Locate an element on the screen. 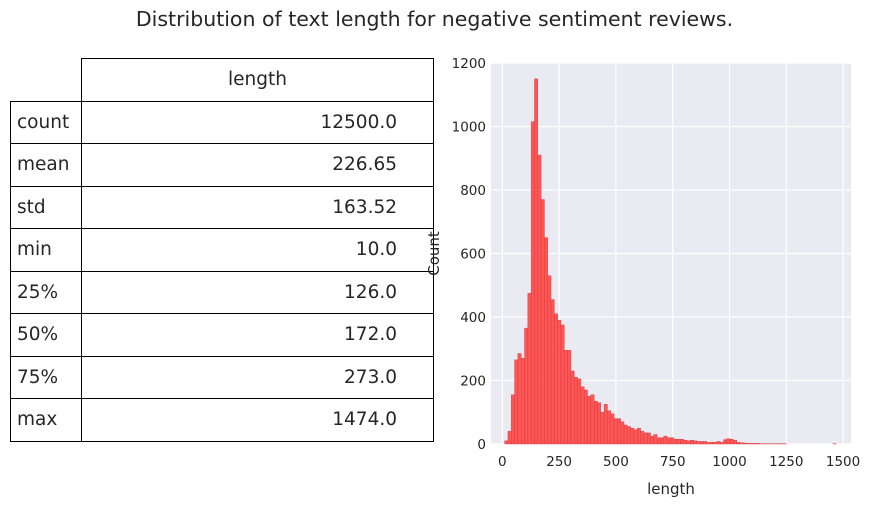 Image resolution: width=869 pixels, height=506 pixels. x-tick-label: 1250 is located at coordinates (786, 462).